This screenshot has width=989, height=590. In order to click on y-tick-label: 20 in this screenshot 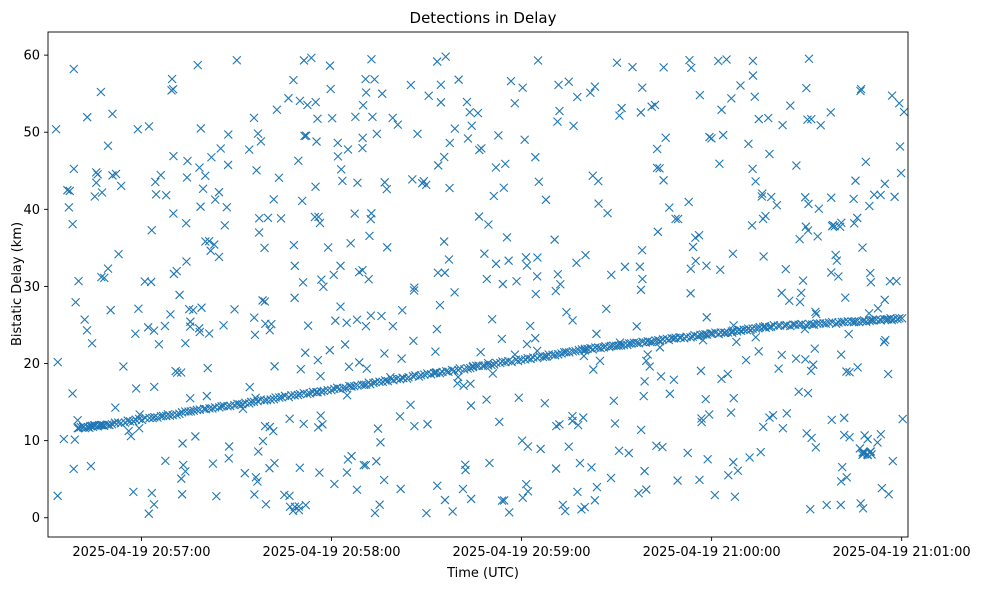, I will do `click(31, 364)`.